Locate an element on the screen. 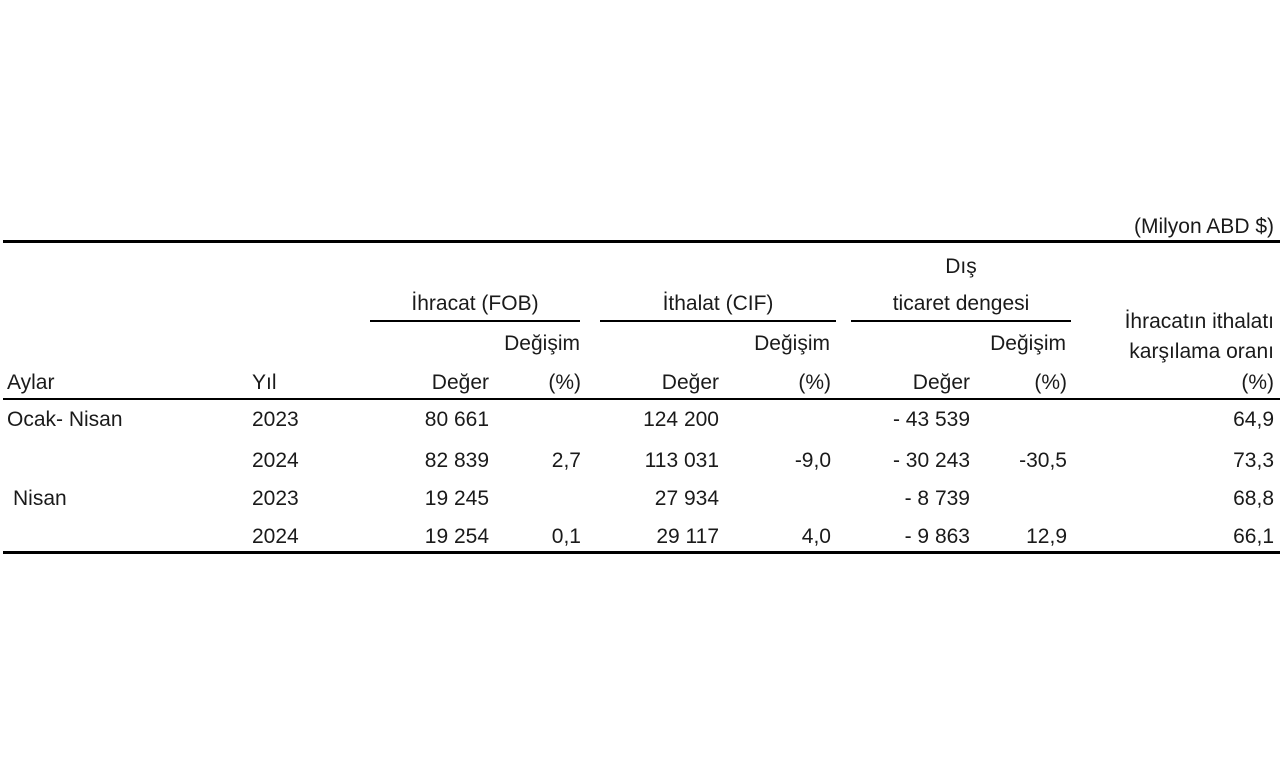  row3-year: 2023 is located at coordinates (275, 498).